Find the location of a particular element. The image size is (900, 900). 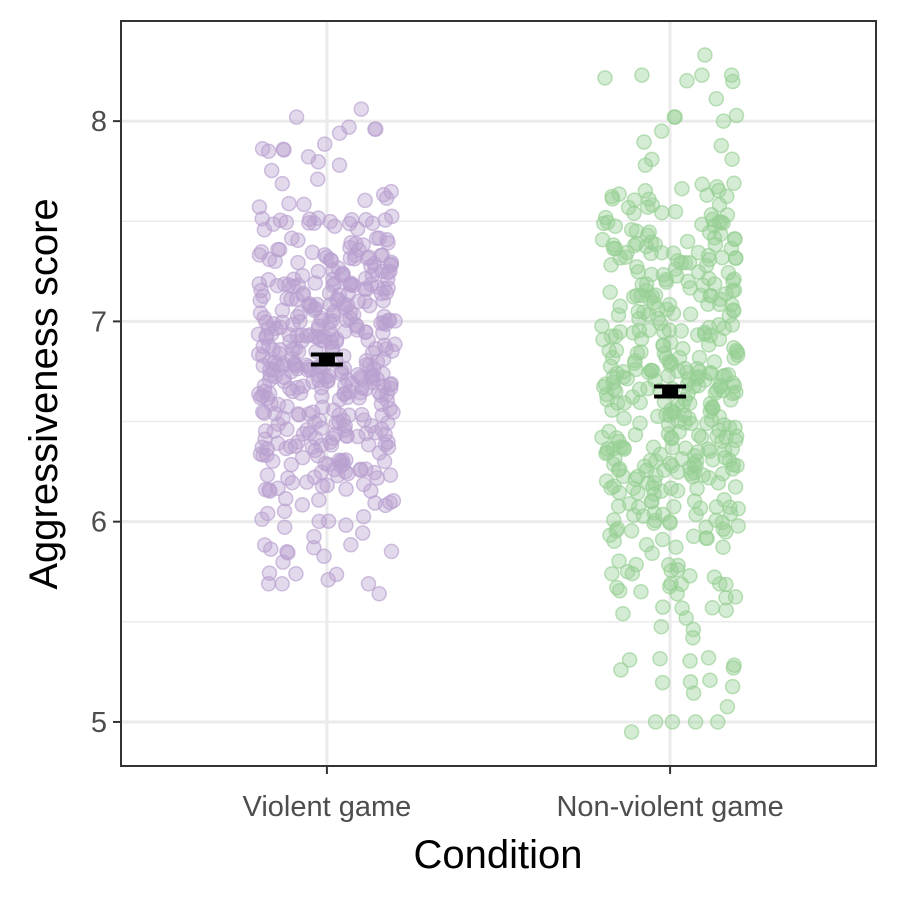

y-tick-label: 5 is located at coordinates (99, 723).